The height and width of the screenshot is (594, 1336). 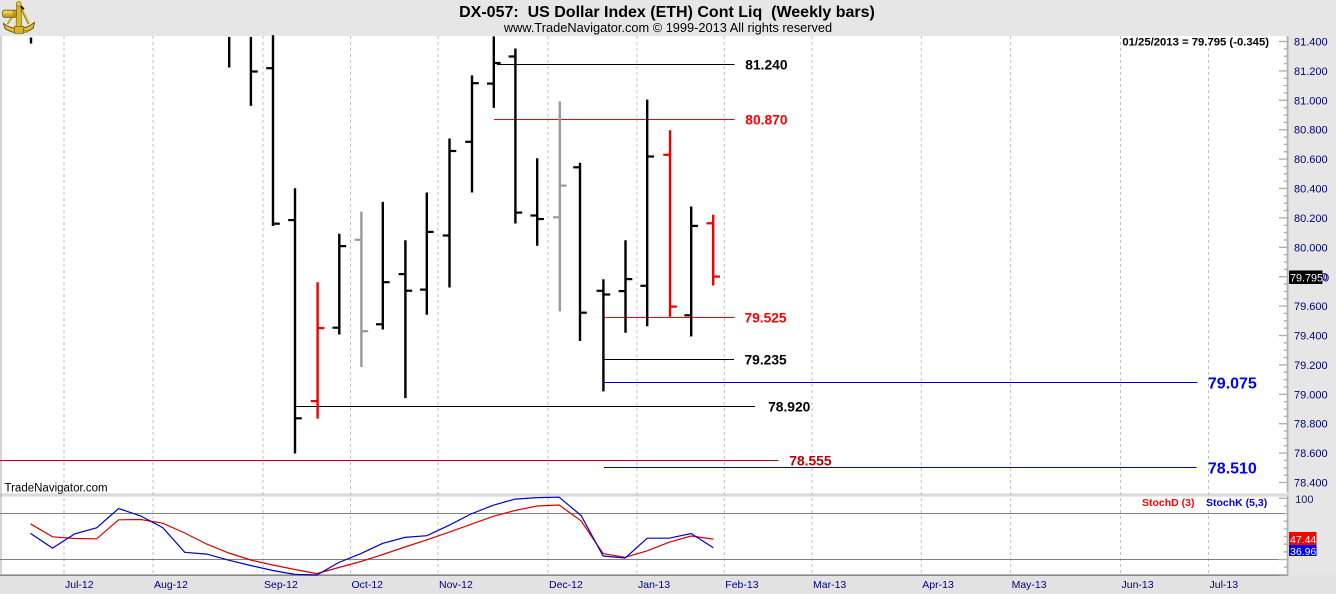 What do you see at coordinates (1311, 307) in the screenshot?
I see `svg-text: 79.600` at bounding box center [1311, 307].